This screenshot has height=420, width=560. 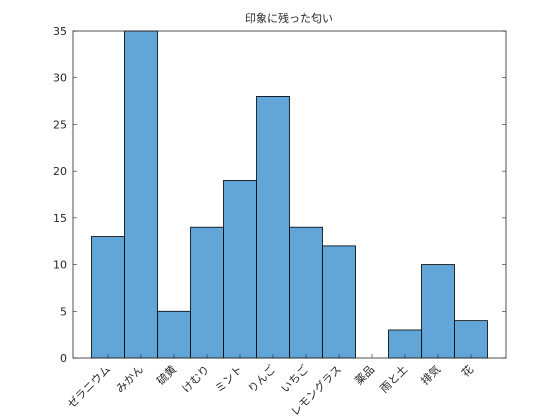 I want to click on y-tick-label: 30, so click(x=60, y=78).